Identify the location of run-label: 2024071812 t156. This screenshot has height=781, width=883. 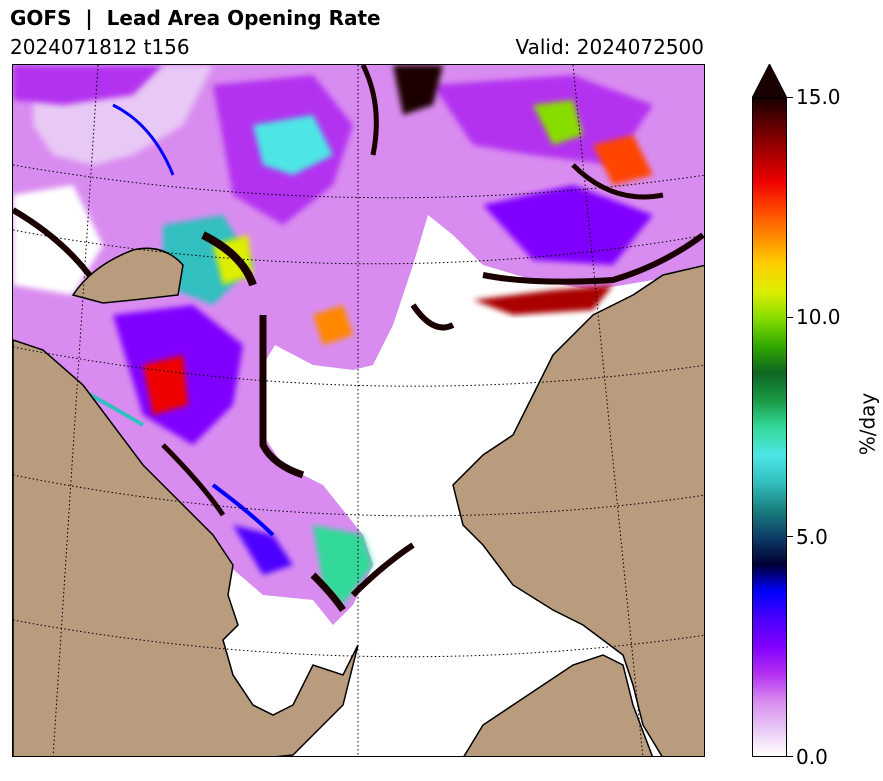
(100, 47).